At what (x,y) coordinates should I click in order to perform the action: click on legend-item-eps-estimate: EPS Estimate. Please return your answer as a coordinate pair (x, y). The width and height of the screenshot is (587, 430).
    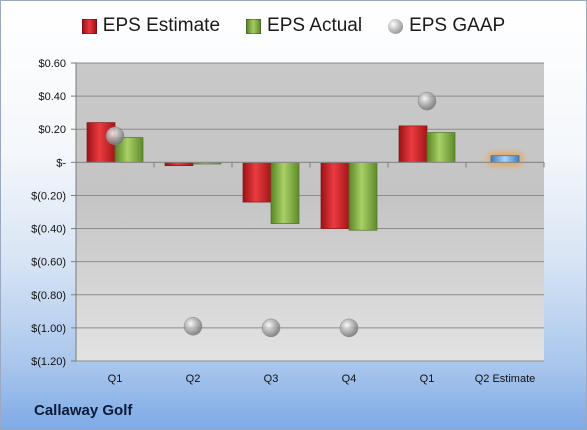
    Looking at the image, I should click on (151, 26).